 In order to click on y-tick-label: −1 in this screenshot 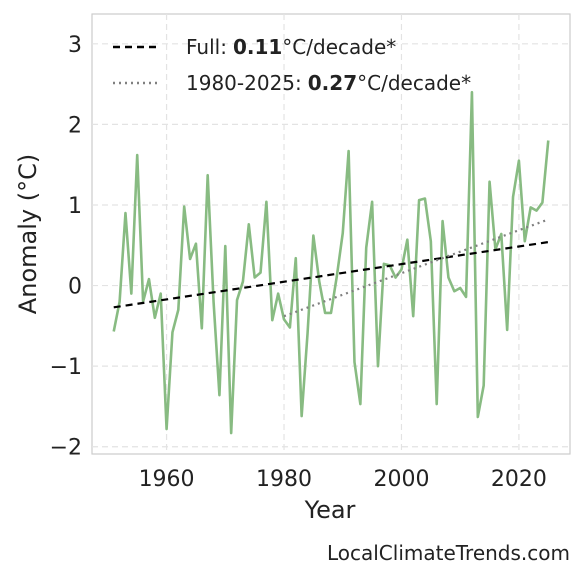, I will do `click(66, 367)`.